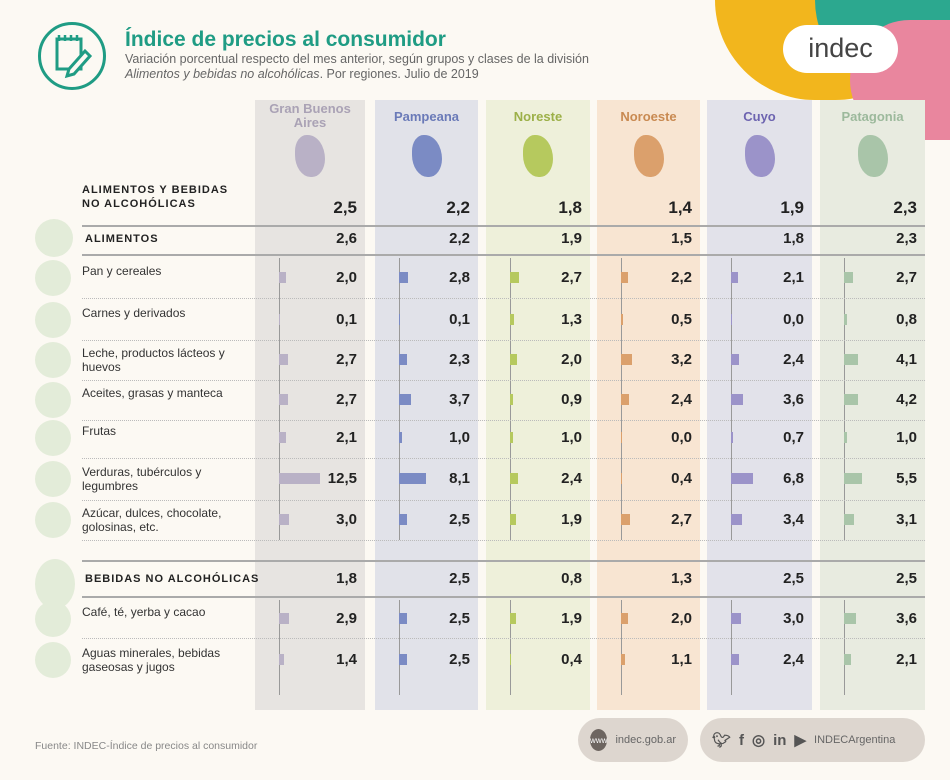 The image size is (950, 780). I want to click on globe-icon: www, so click(599, 740).